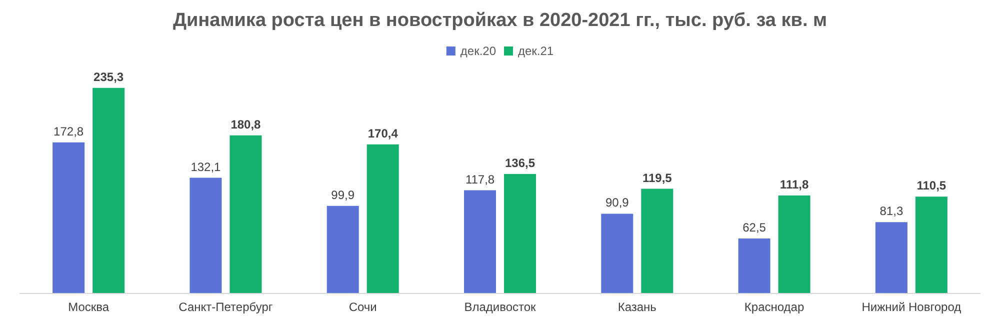 The image size is (1000, 333). What do you see at coordinates (536, 51) in the screenshot?
I see `legend-label: дек.21` at bounding box center [536, 51].